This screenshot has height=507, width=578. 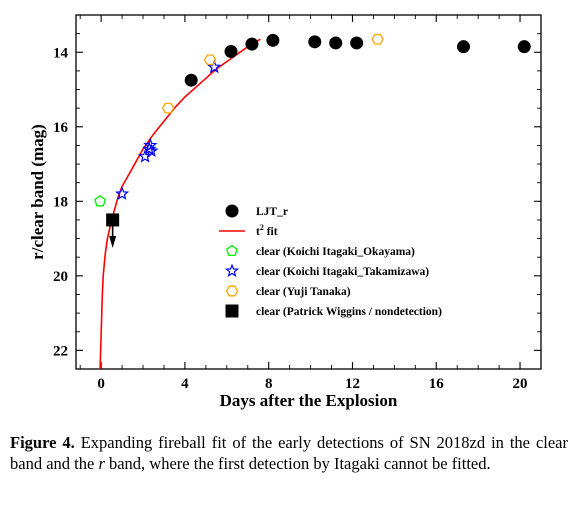 I want to click on y-tick-label: 18, so click(x=60, y=202).